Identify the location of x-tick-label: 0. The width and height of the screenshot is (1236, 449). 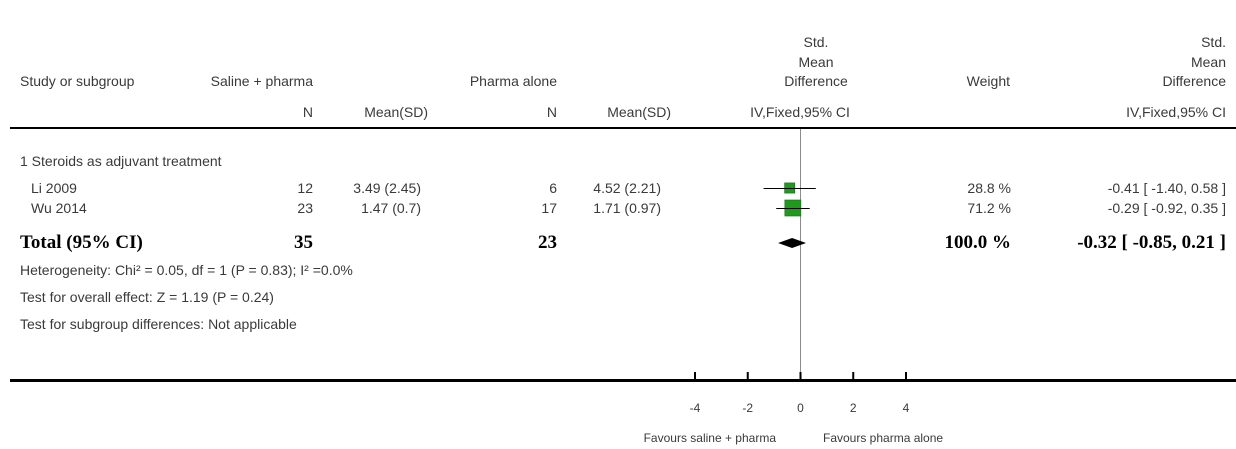
(800, 408).